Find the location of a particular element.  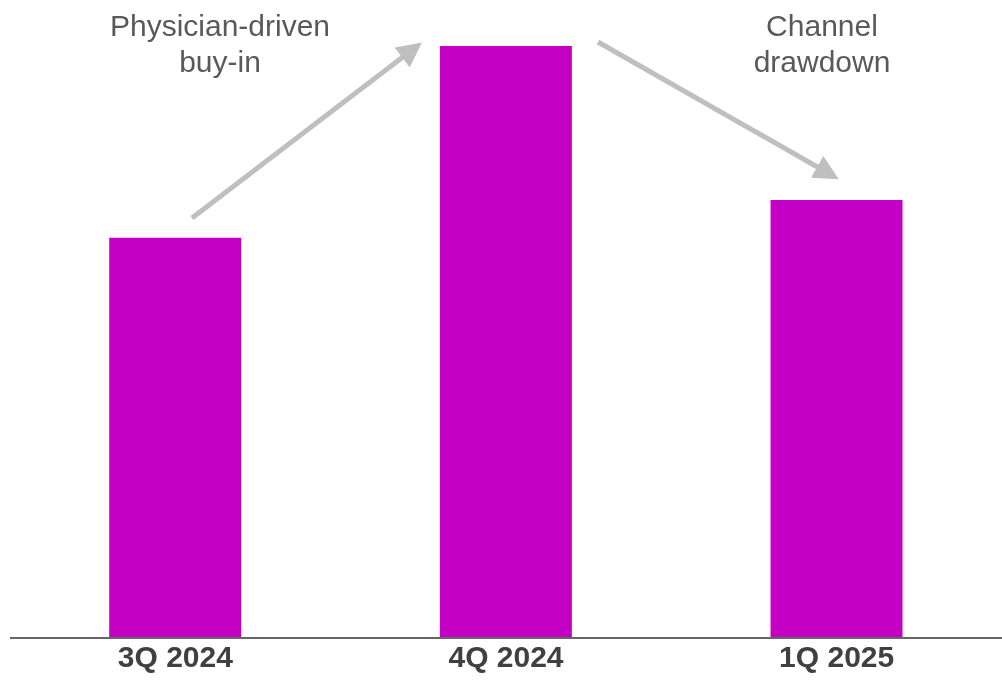

x-tick-label: 3Q 2024 is located at coordinates (175, 657).